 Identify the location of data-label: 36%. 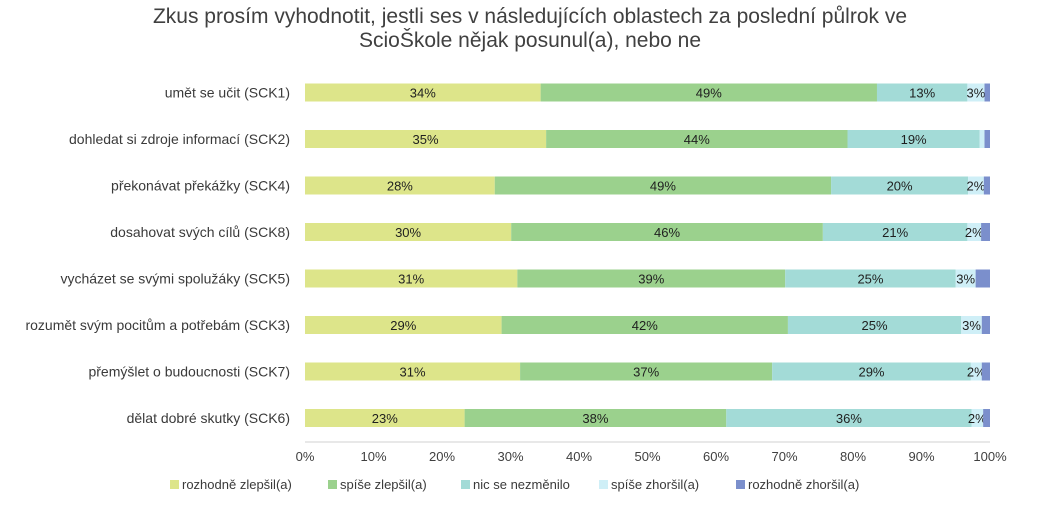
(849, 418).